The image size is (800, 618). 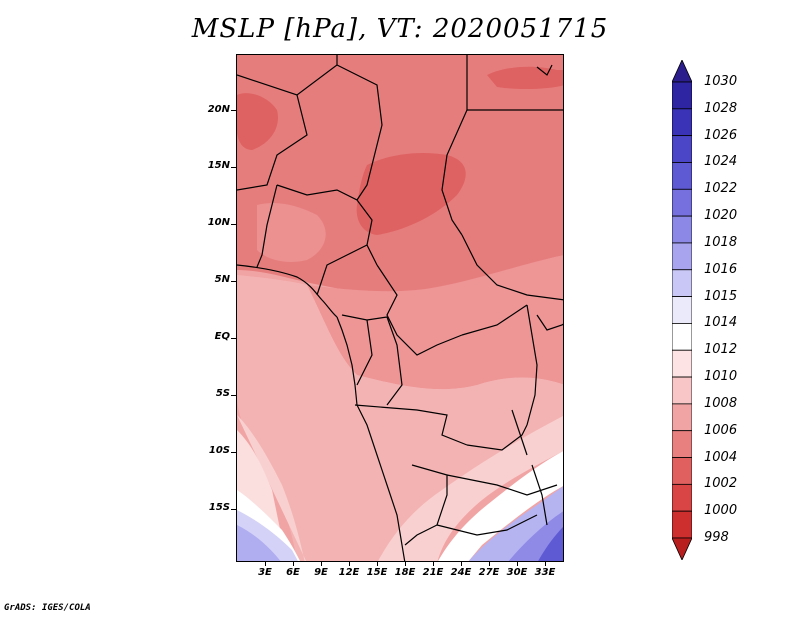 I want to click on coast-west-africa, so click(x=371, y=438).